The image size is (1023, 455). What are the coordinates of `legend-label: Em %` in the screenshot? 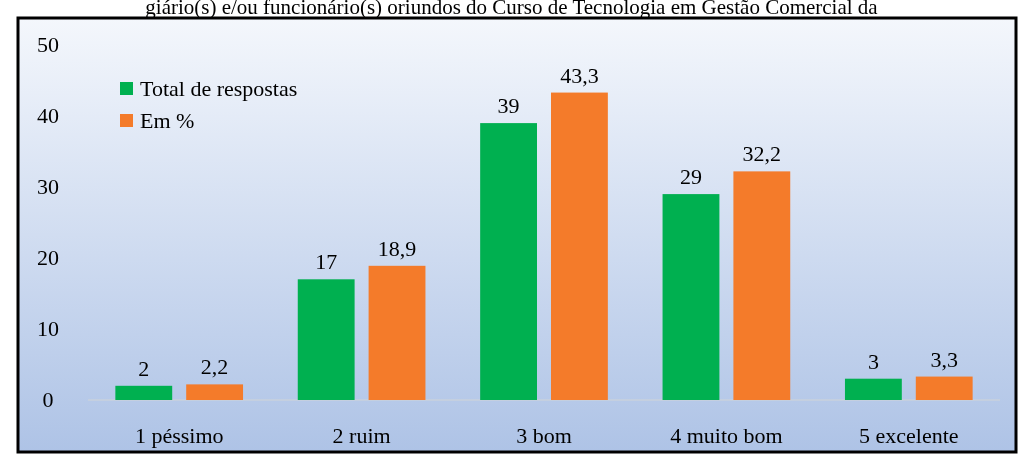 It's located at (167, 120).